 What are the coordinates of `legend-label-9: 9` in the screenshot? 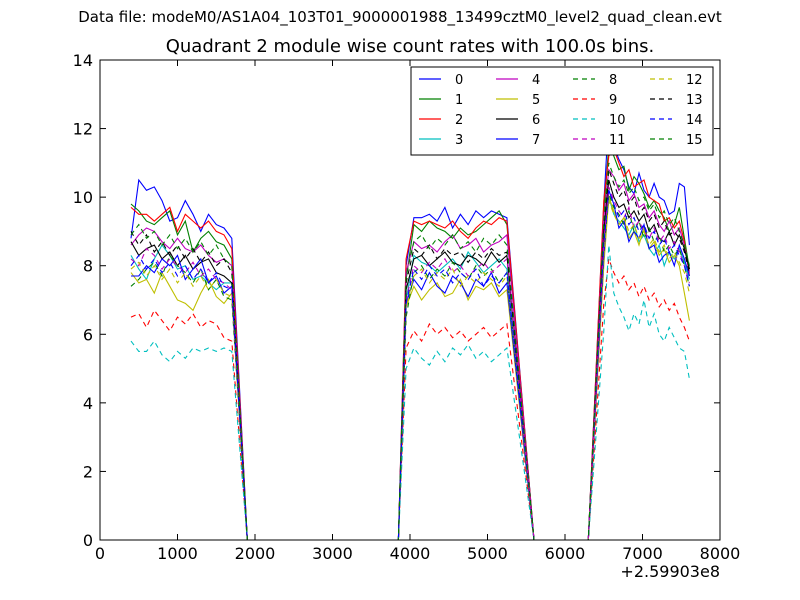 It's located at (613, 100).